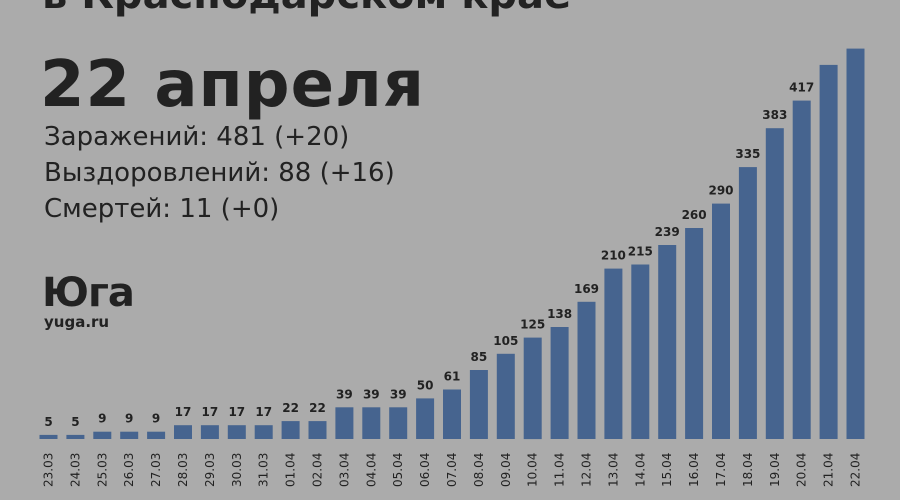 The image size is (900, 500). I want to click on bar-26.03, so click(129, 435).